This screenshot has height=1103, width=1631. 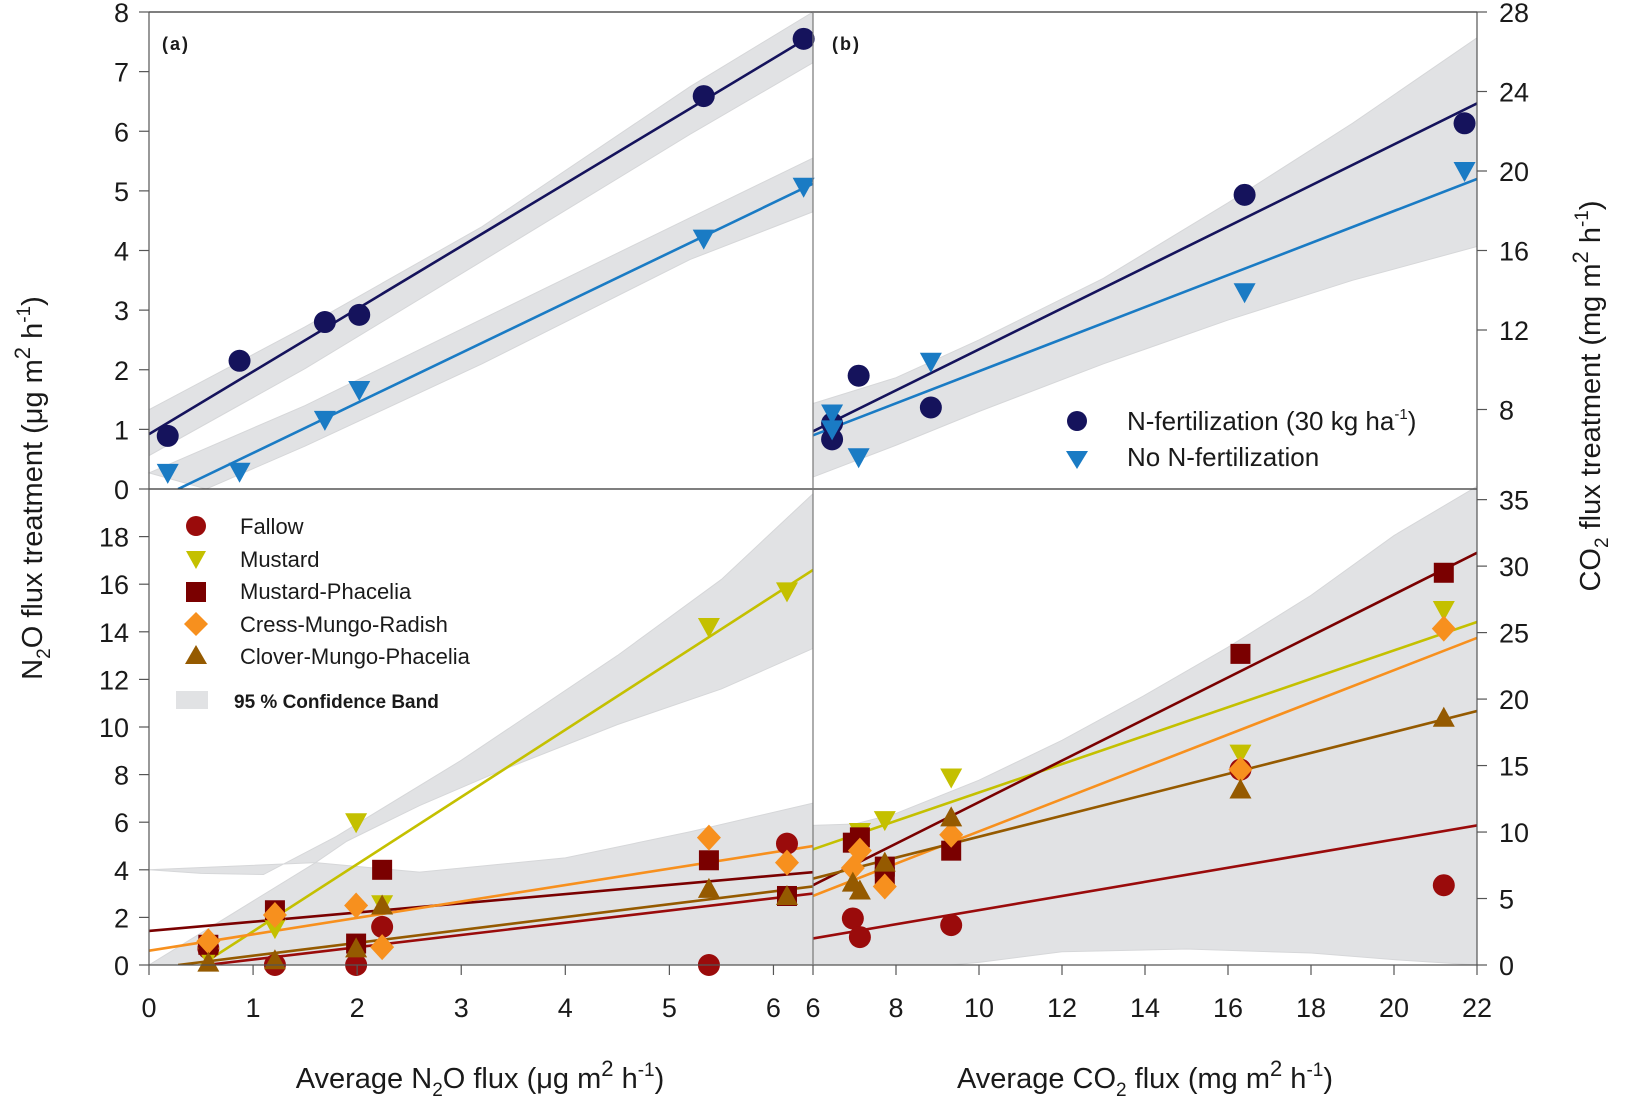 What do you see at coordinates (148, 1008) in the screenshot?
I see `x-tick-label-bottom-left: 0` at bounding box center [148, 1008].